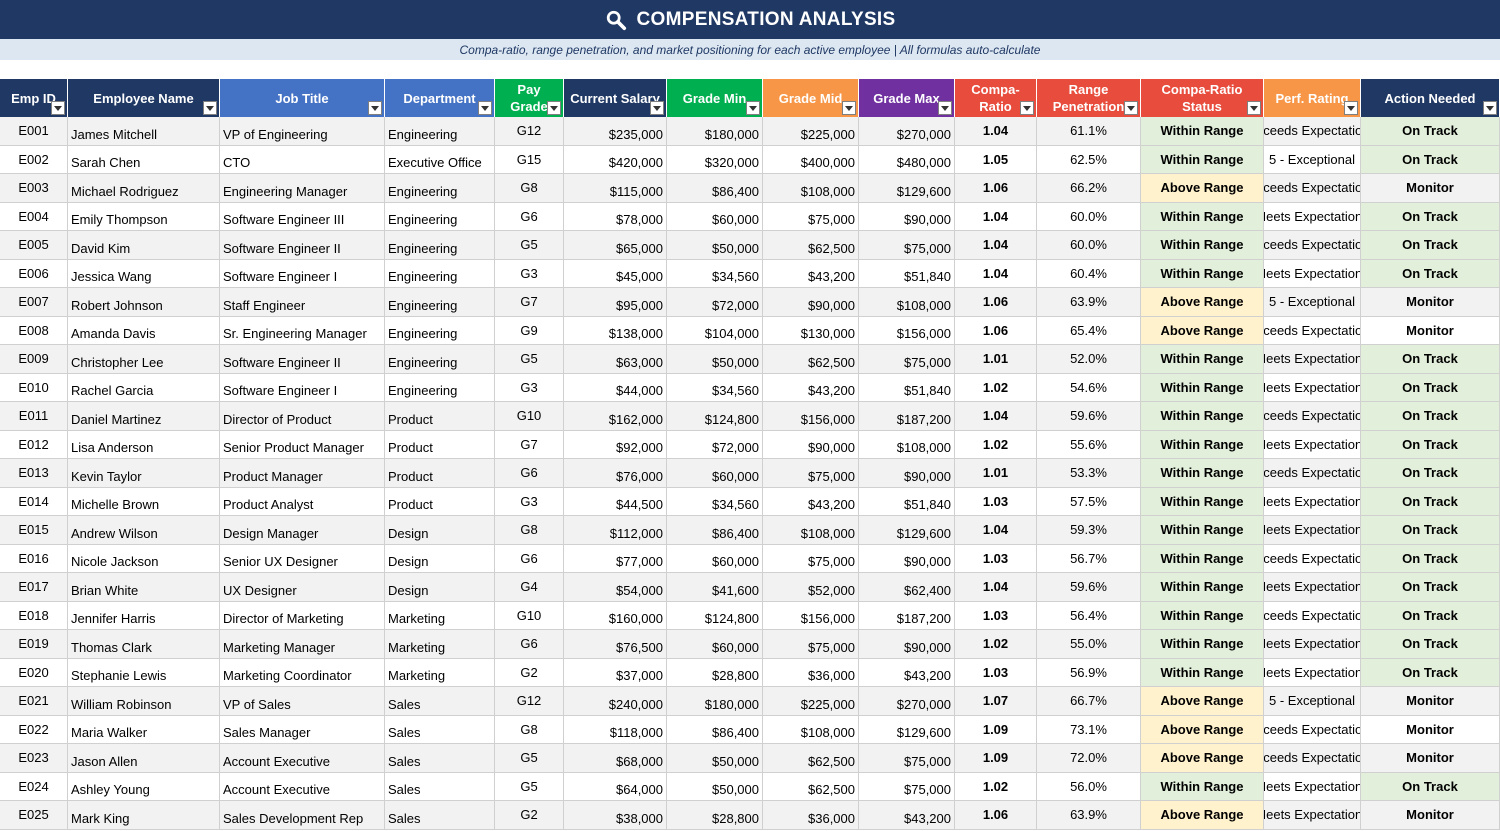 This screenshot has height=831, width=1500. What do you see at coordinates (144, 330) in the screenshot?
I see `cell-name: Amanda Davis` at bounding box center [144, 330].